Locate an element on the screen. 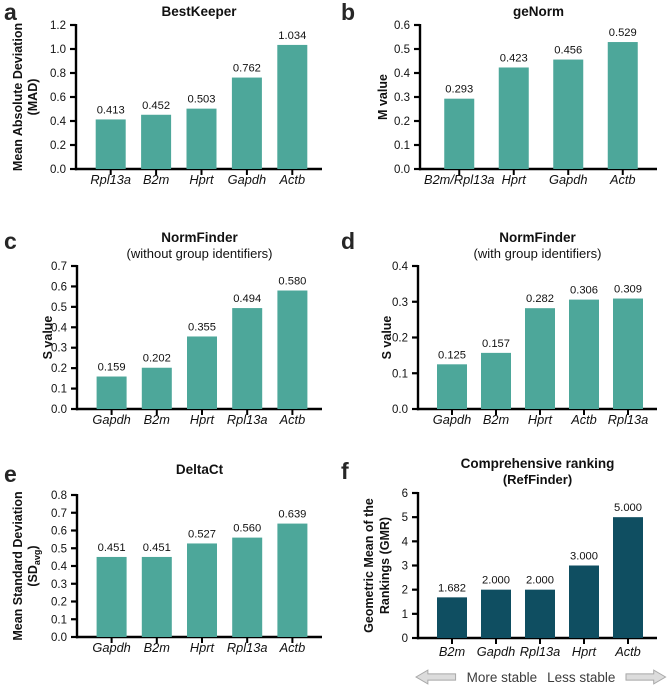  y-axis-label: M value is located at coordinates (383, 97).